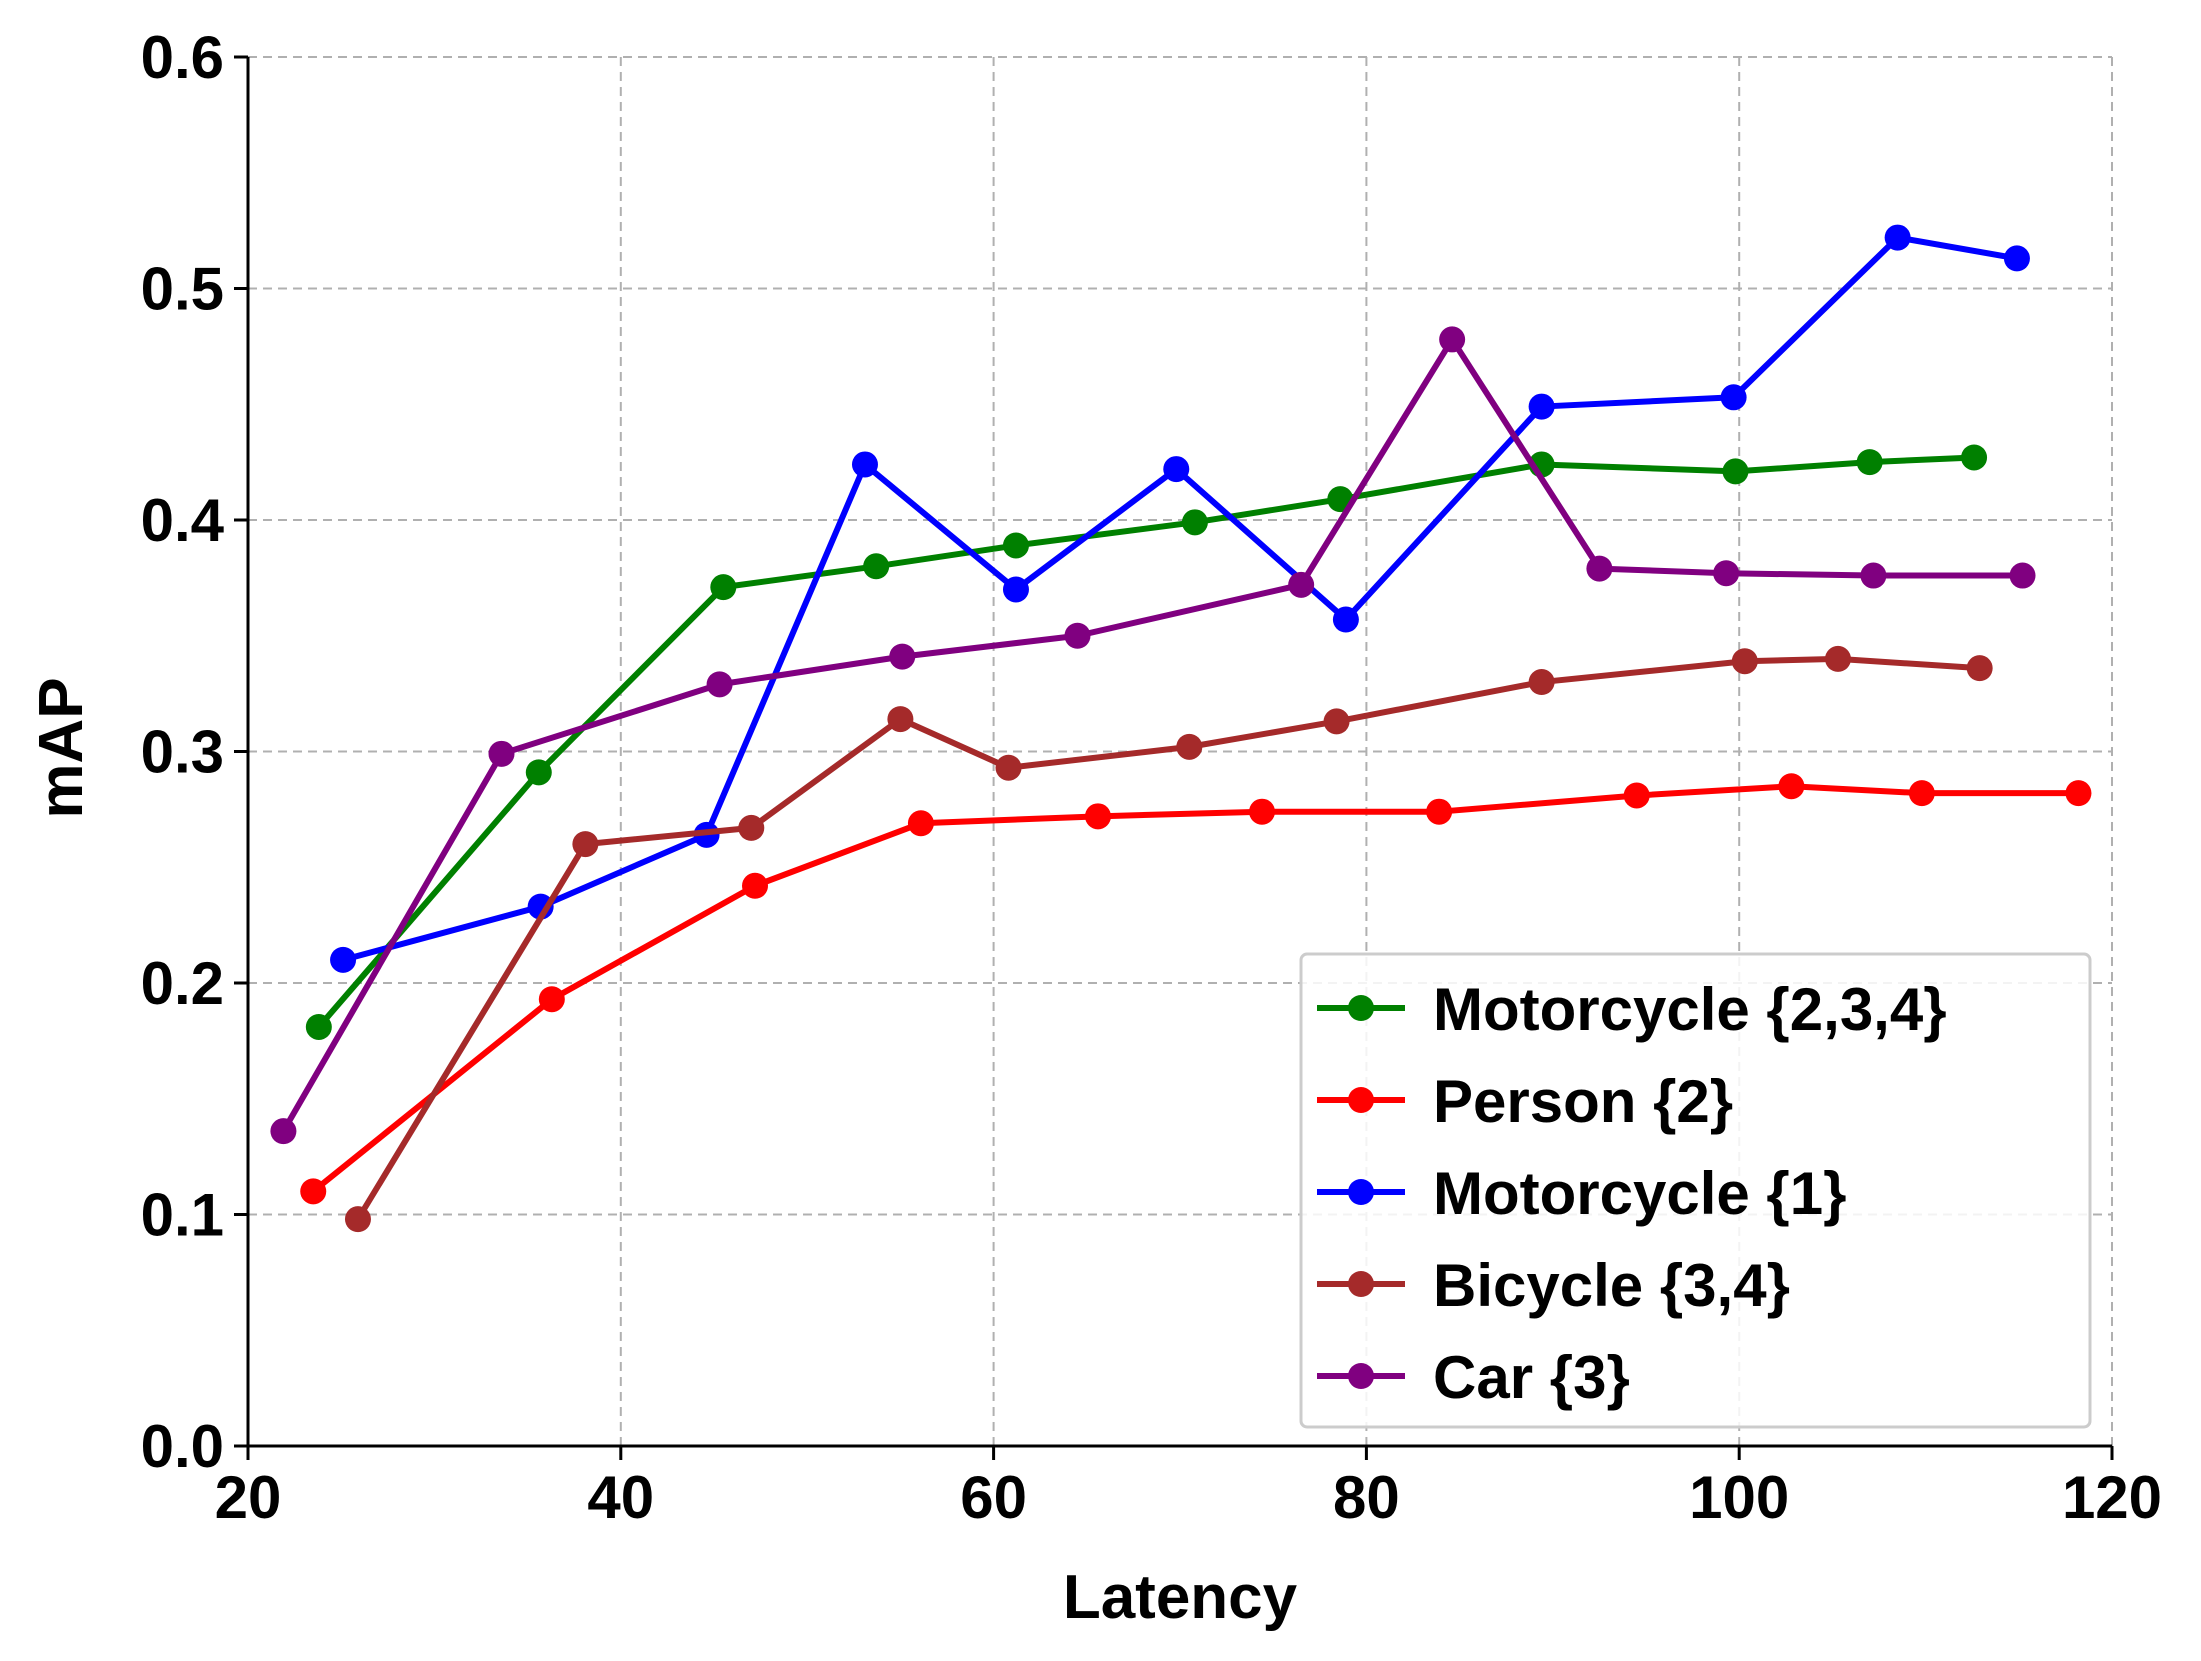  What do you see at coordinates (182, 1446) in the screenshot?
I see `y-tick-label: 0.0` at bounding box center [182, 1446].